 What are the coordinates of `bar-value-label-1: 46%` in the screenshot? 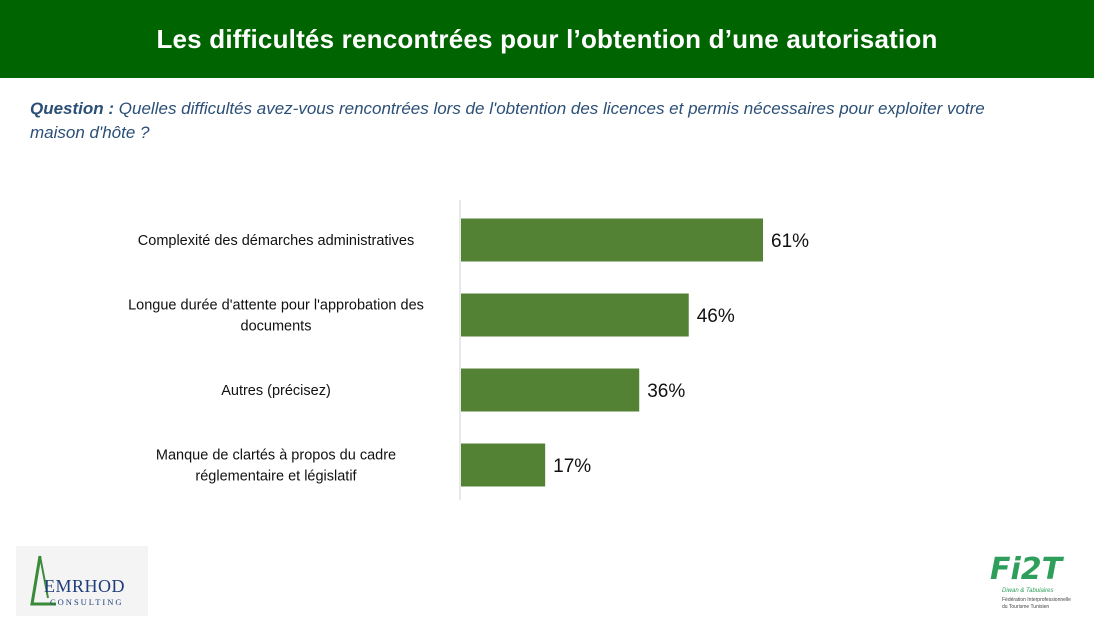 It's located at (716, 316).